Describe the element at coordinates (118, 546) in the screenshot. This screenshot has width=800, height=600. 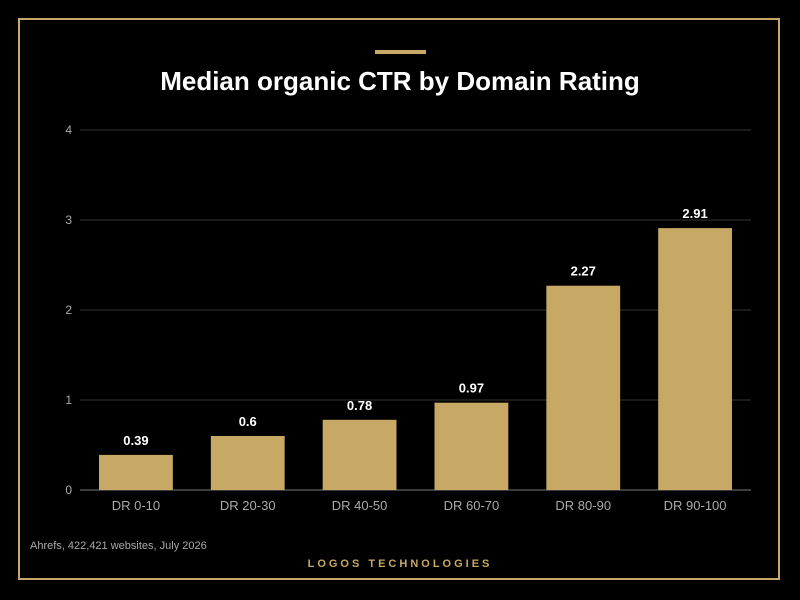
I see `source-note: Ahrefs, 422,421 websites, July 2026` at that location.